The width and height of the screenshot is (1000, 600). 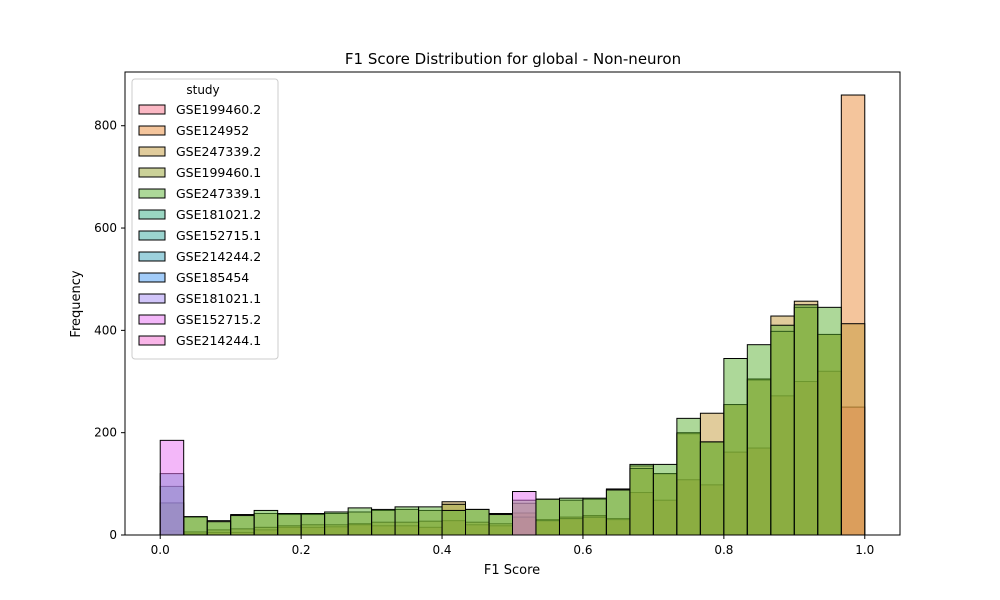 I want to click on legend-box, so click(x=205, y=219).